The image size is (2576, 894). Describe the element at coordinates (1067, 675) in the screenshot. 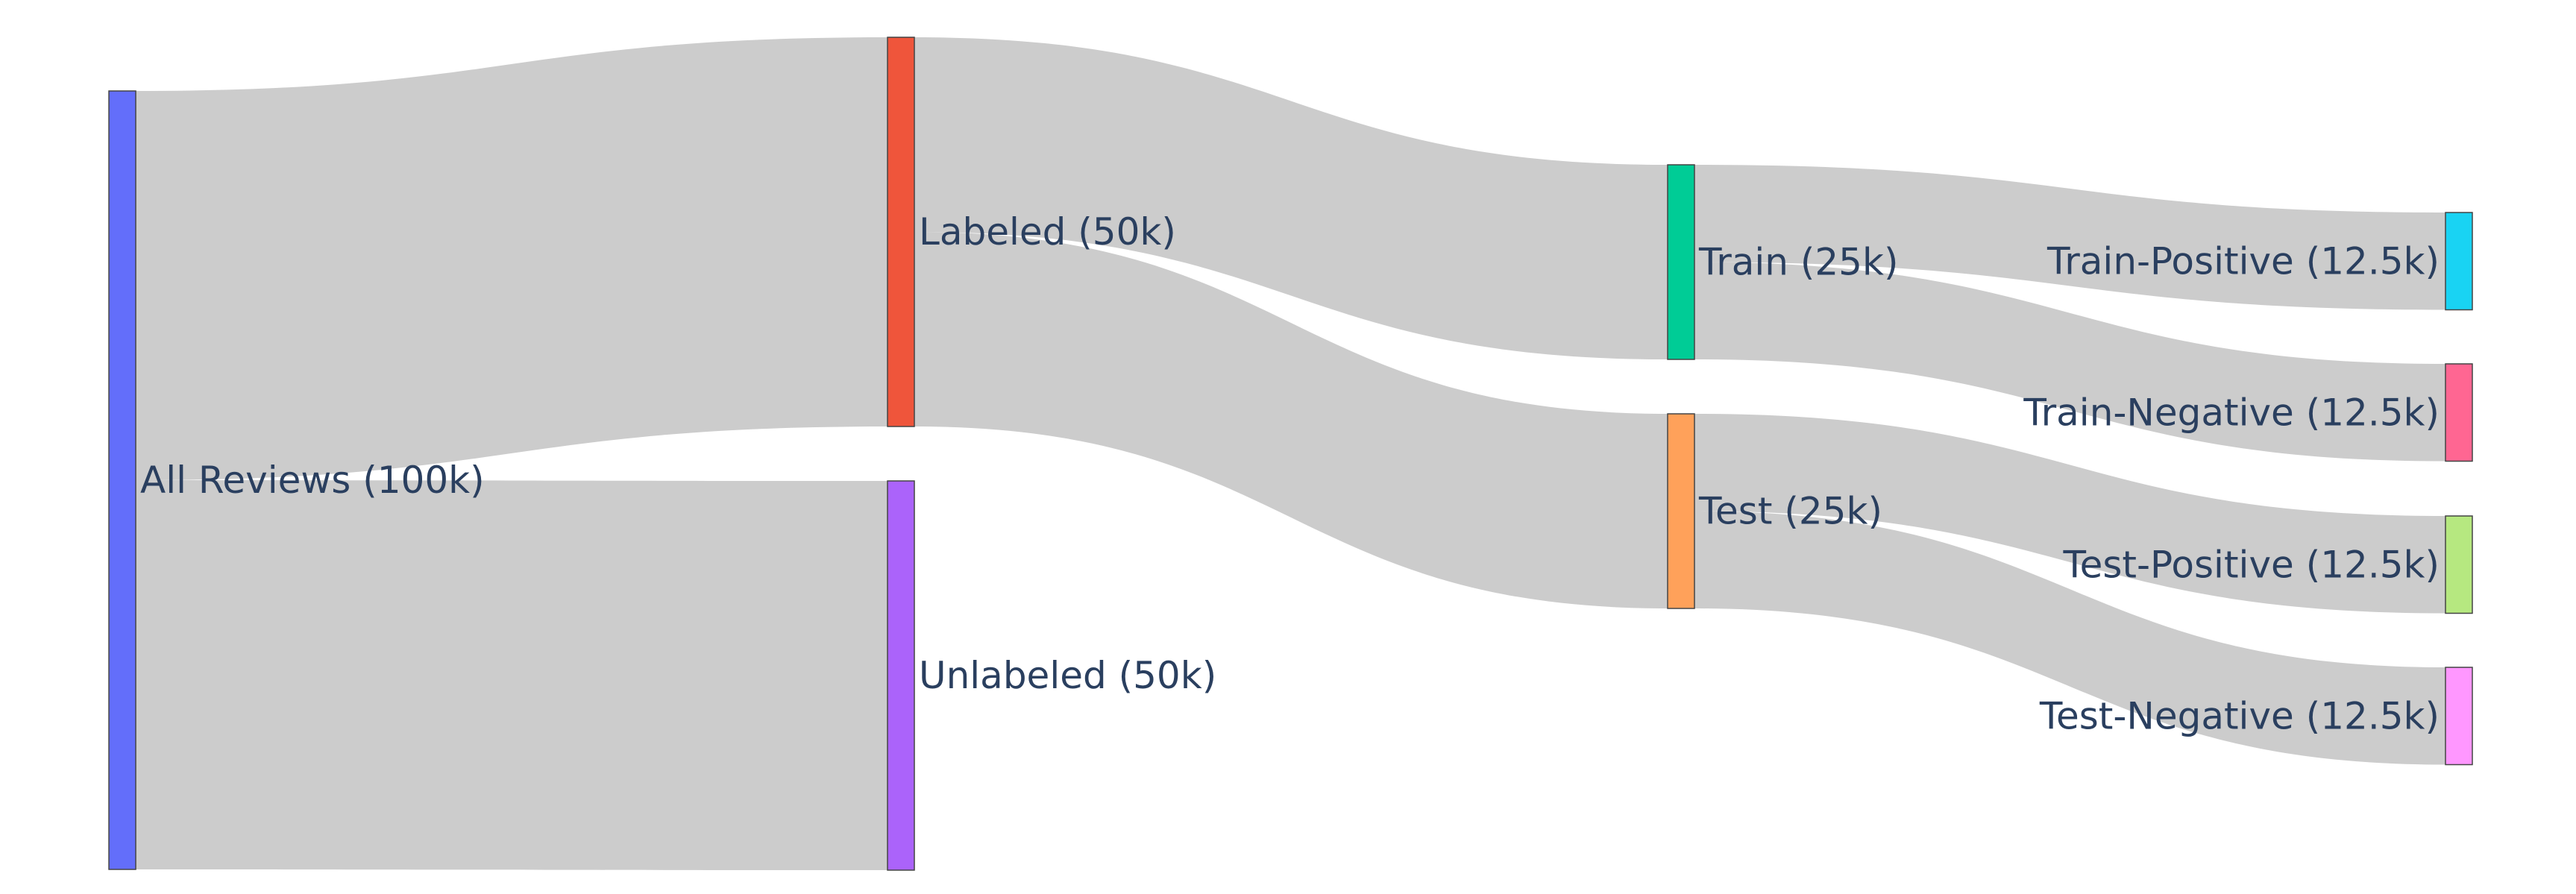

I see `sankey-node-label-unlabeled: Unlabeled (50k)` at that location.